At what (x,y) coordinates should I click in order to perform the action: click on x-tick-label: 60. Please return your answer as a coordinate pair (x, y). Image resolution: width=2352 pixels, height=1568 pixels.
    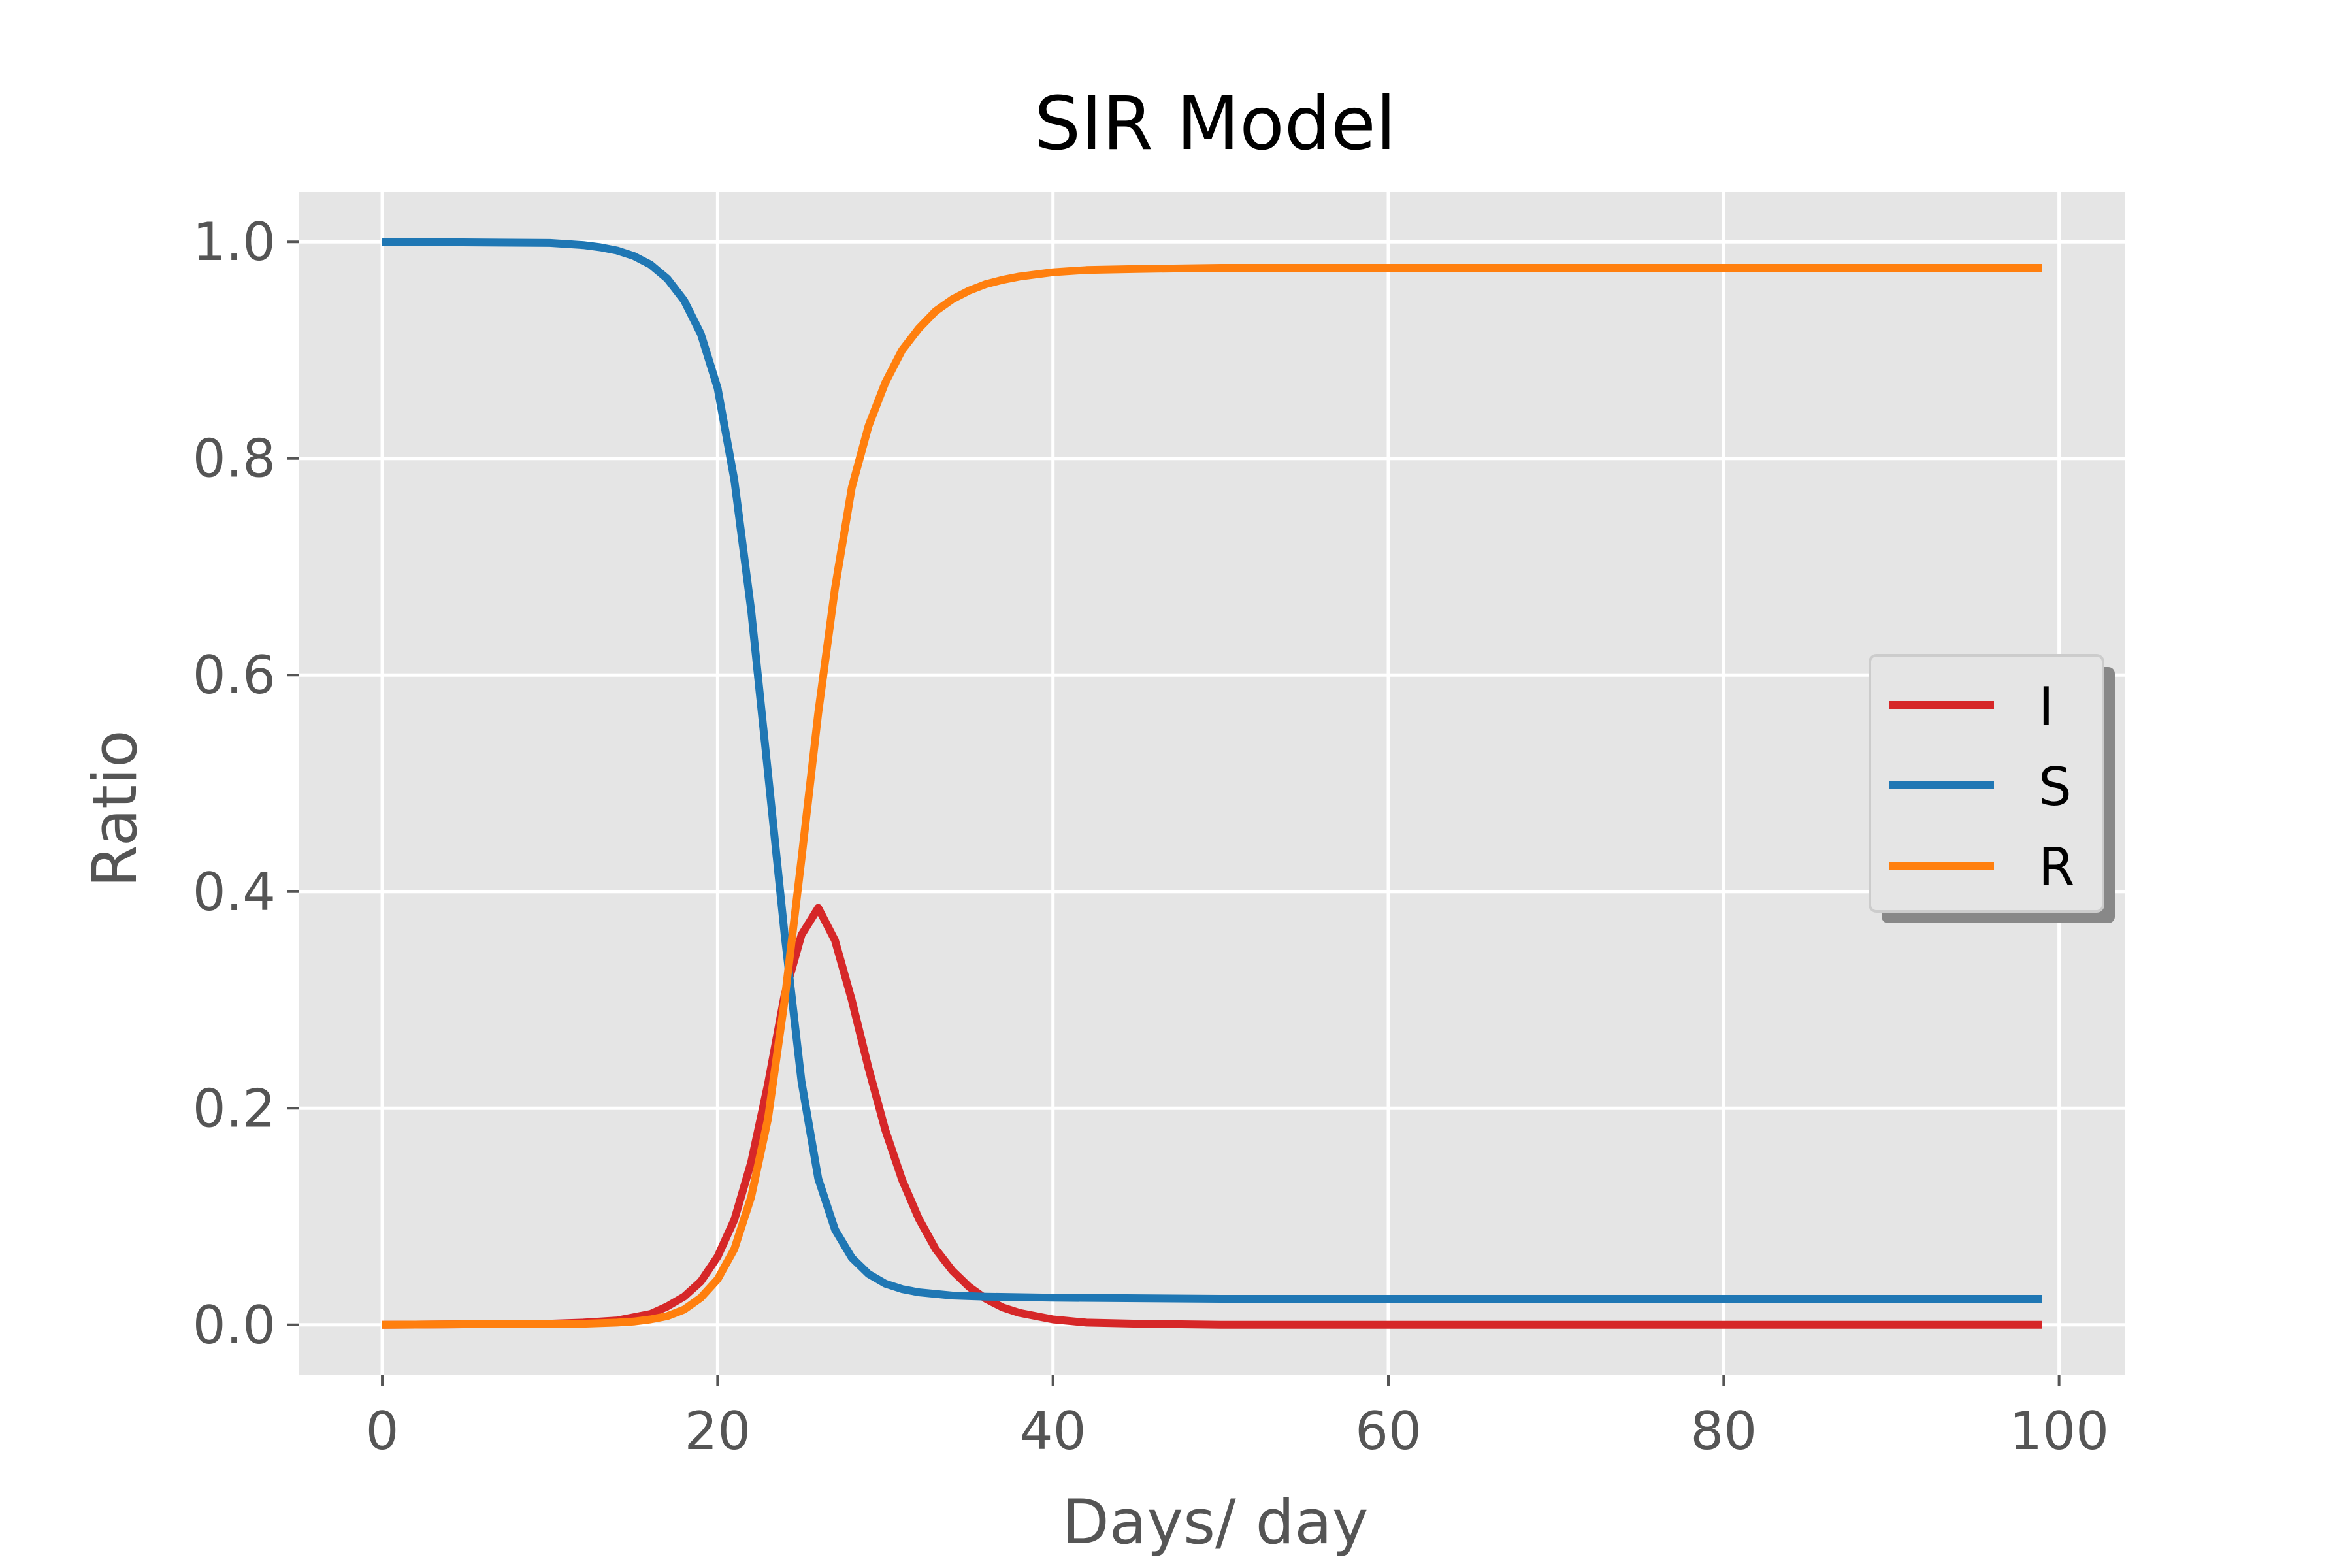
    Looking at the image, I should click on (1388, 1431).